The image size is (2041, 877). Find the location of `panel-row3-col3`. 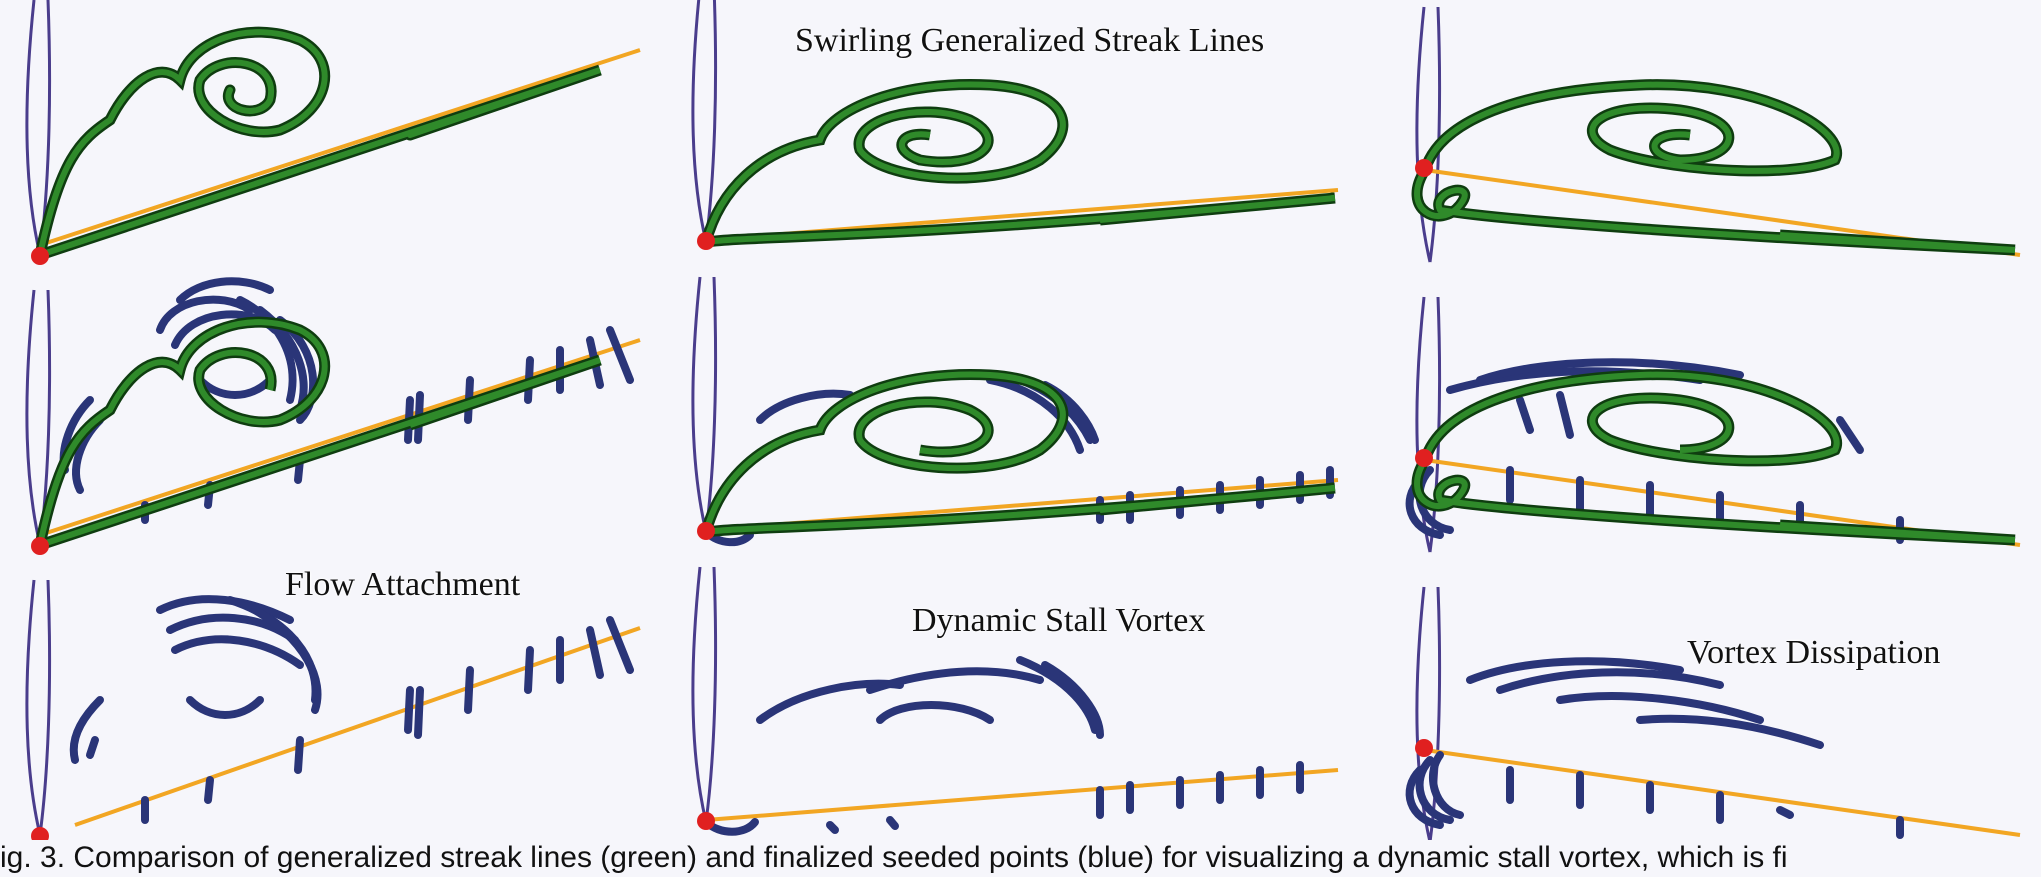

panel-row3-col3 is located at coordinates (1713, 712).